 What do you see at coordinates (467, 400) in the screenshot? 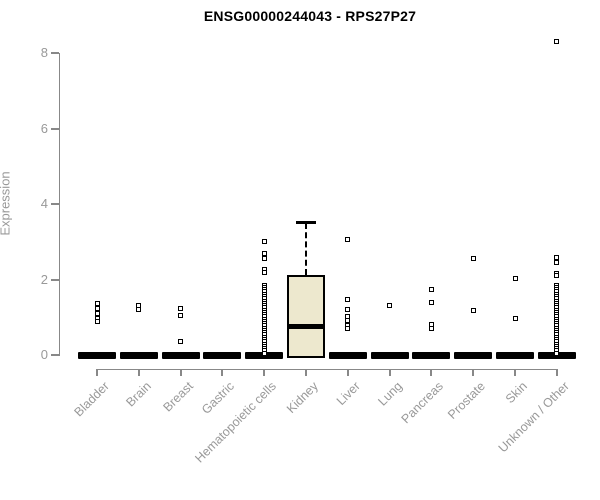
I see `x-category-label: Prostate` at bounding box center [467, 400].